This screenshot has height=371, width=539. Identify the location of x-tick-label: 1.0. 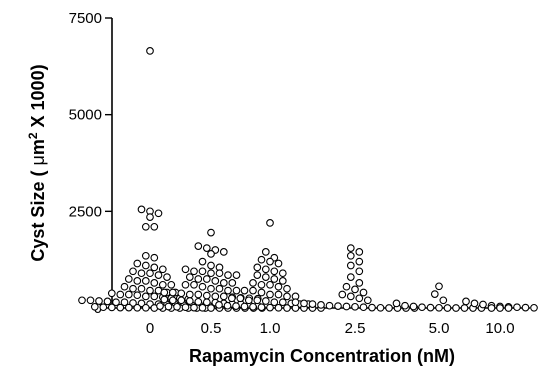
(270, 328).